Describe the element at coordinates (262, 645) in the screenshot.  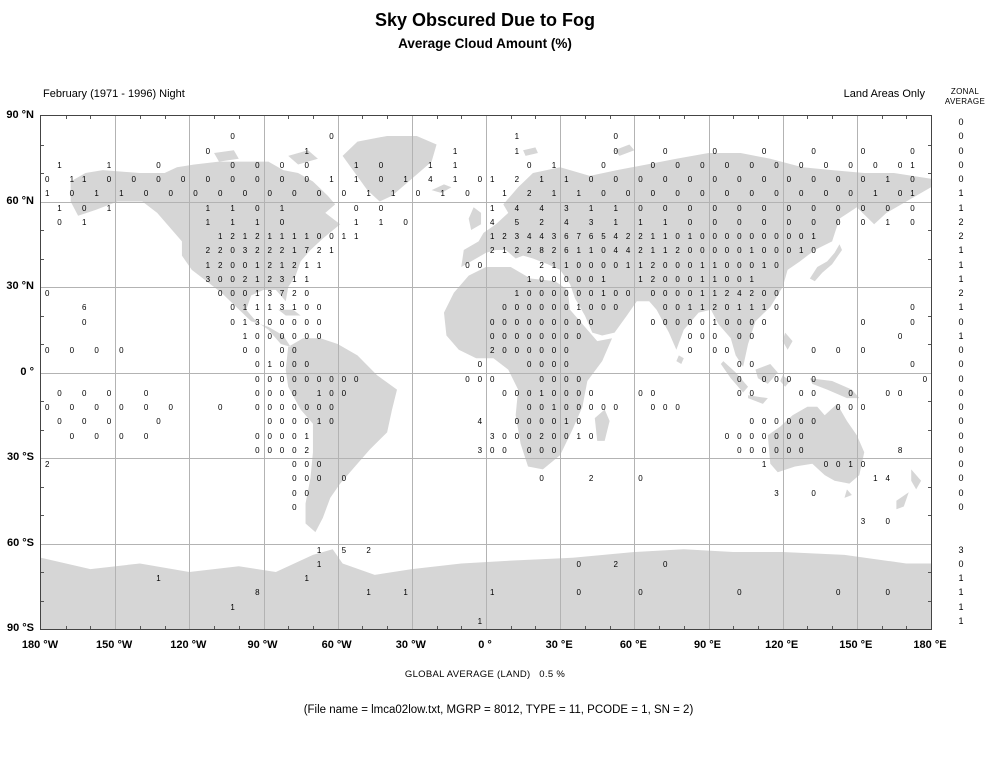
I see `lon-tick-label: 90 °W` at that location.